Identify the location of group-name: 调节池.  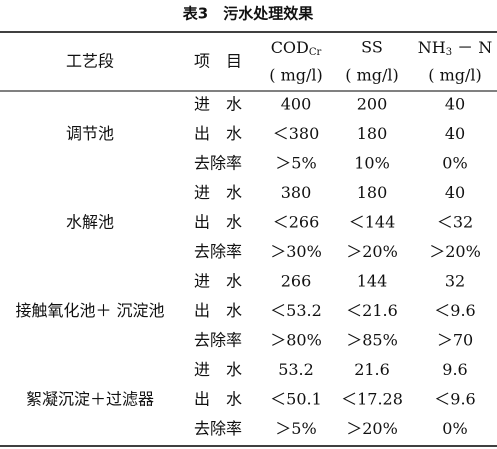
(90, 133).